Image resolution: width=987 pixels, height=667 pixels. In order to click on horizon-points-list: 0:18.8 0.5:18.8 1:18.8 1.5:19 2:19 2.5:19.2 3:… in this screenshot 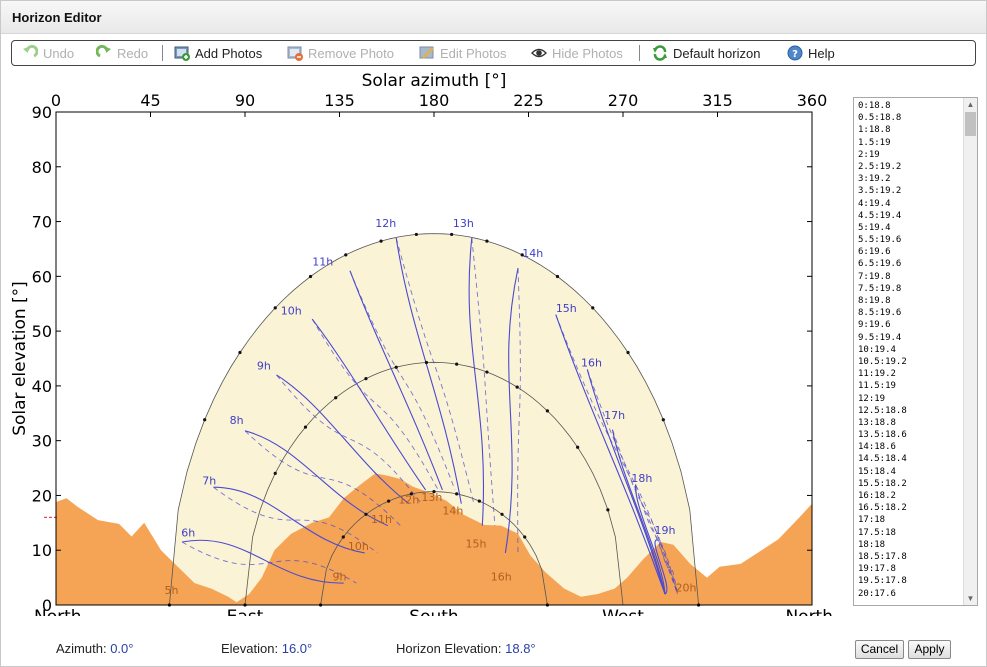, I will do `click(915, 351)`.